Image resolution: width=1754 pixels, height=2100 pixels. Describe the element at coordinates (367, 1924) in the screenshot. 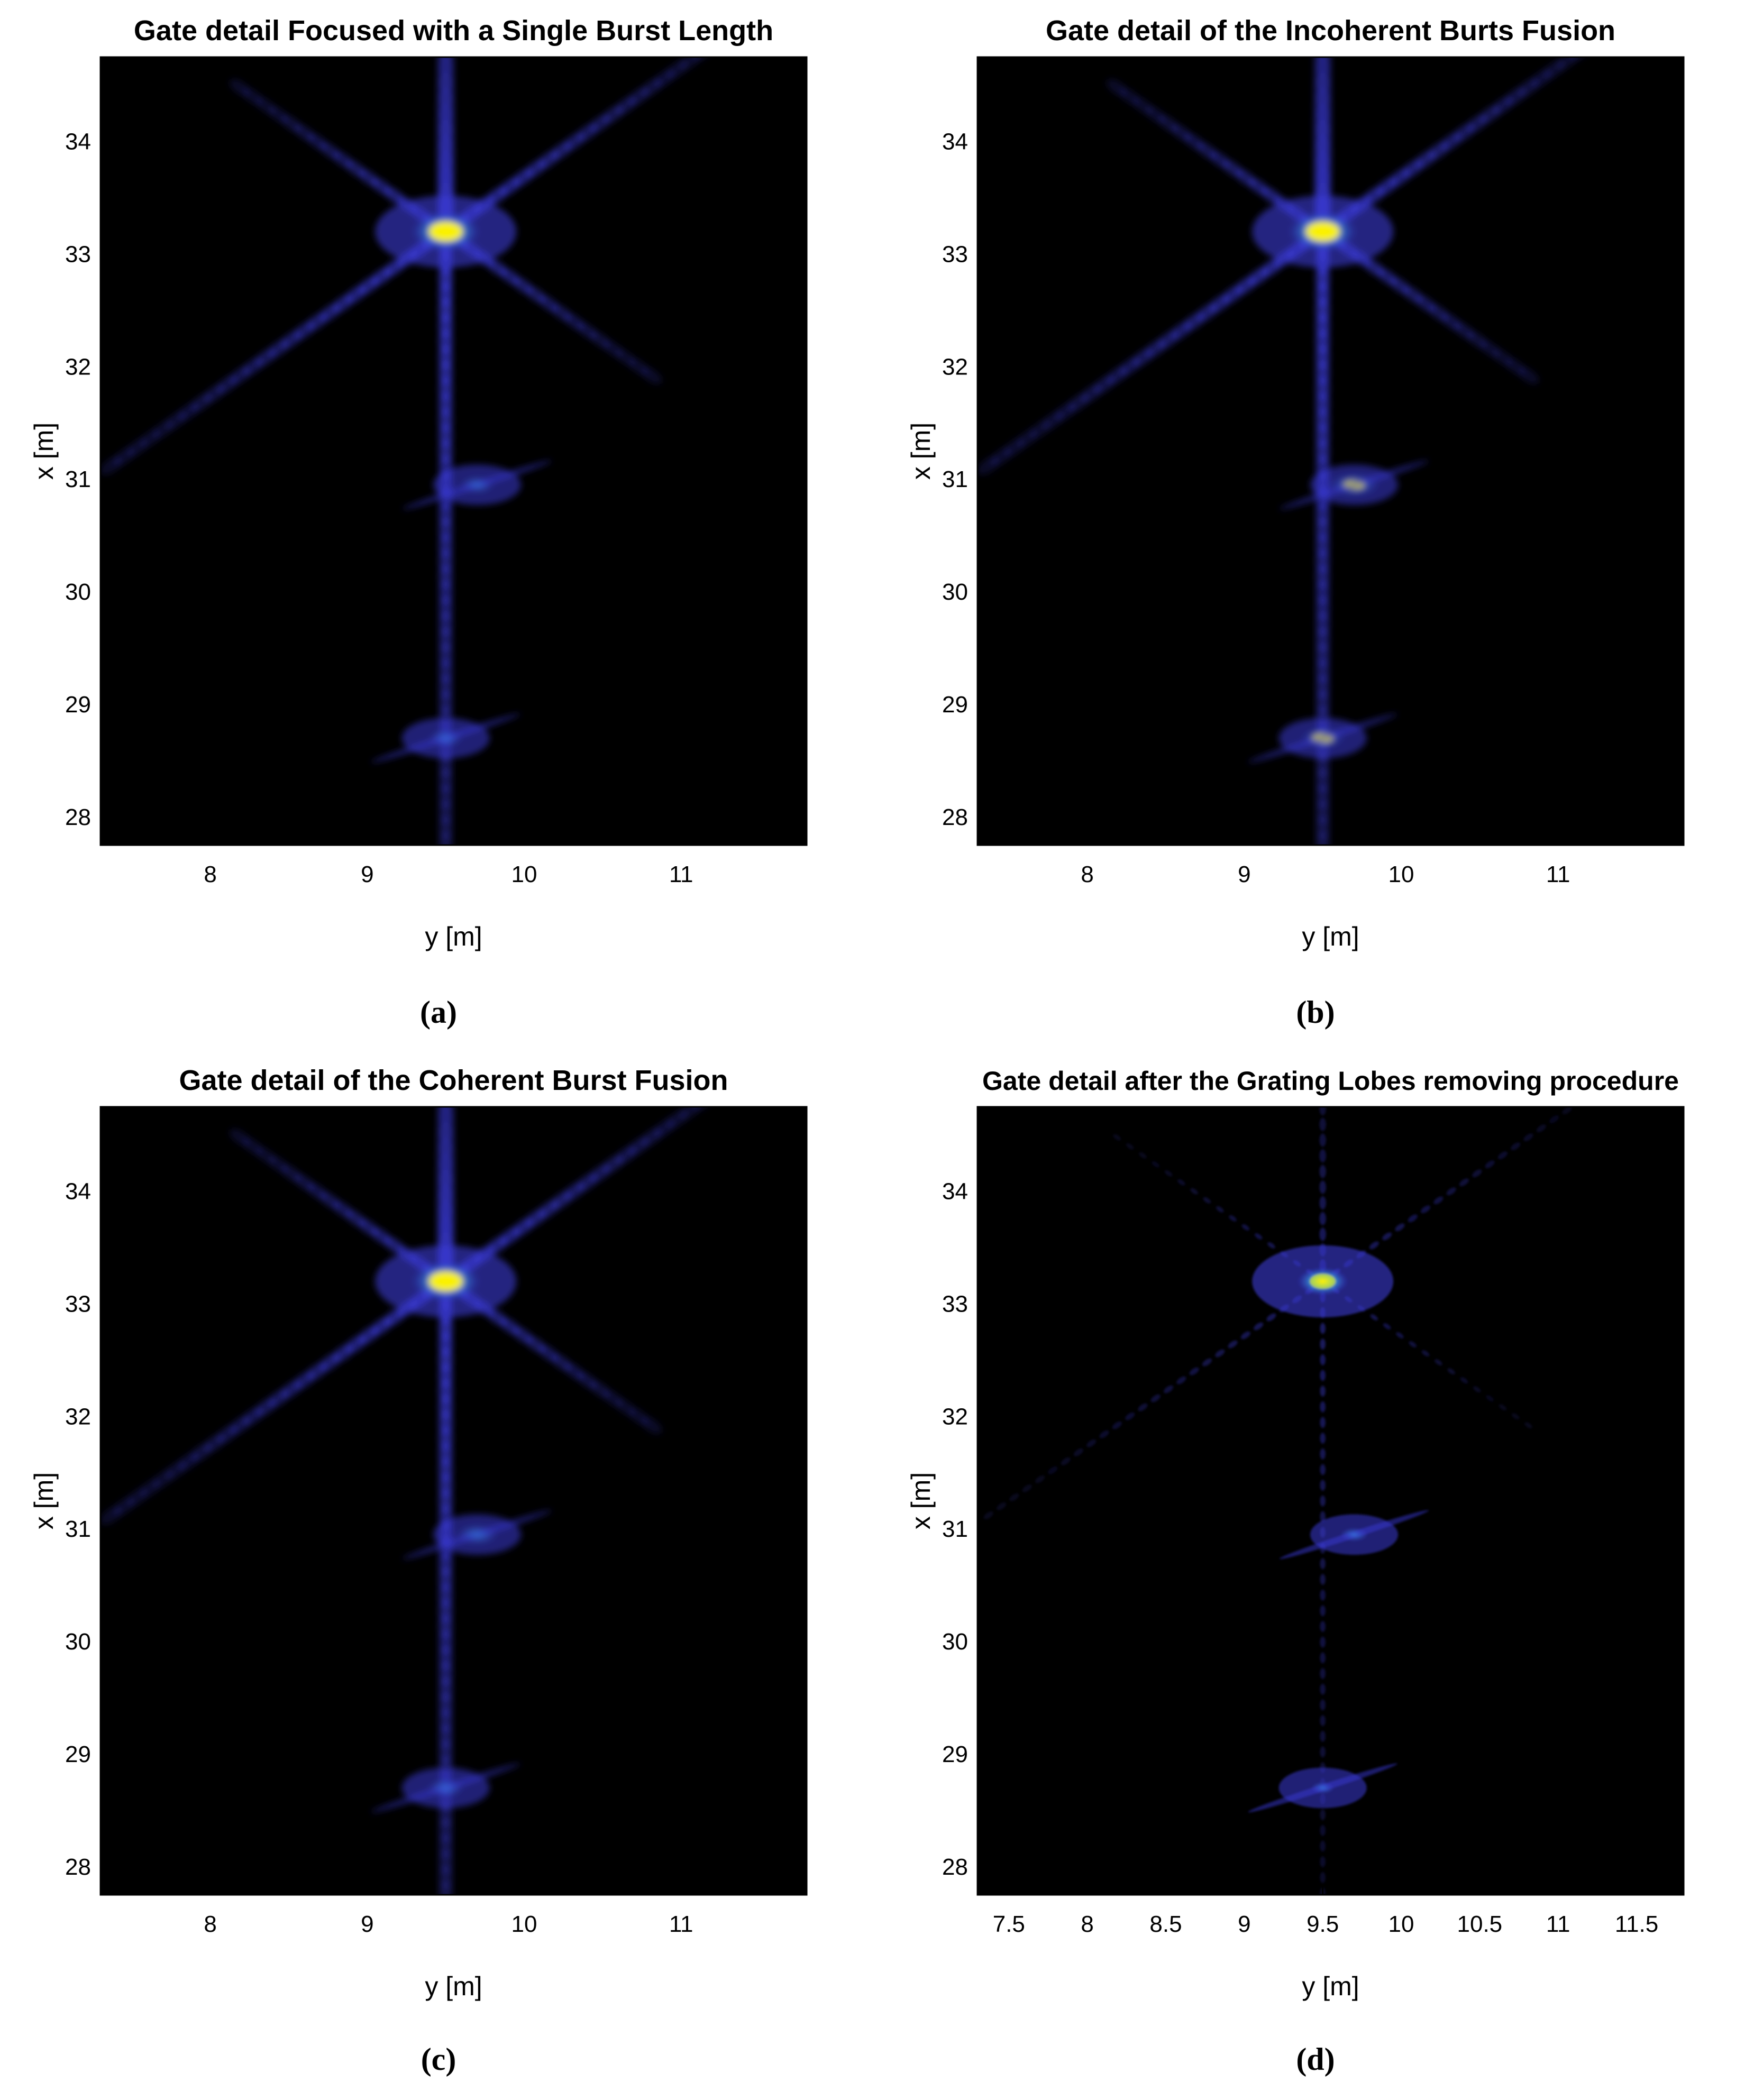

I see `x-tick-label: 9` at that location.